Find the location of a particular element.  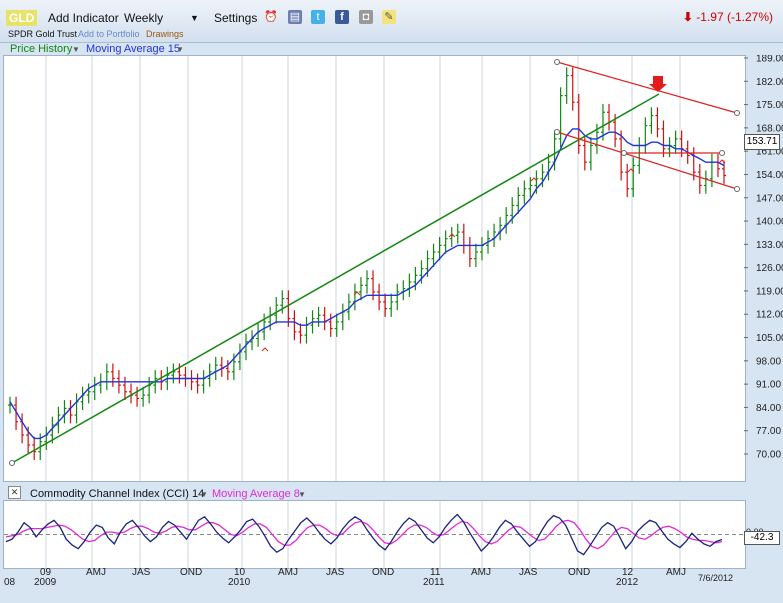

legend-price-dropdown-icon: ▼ is located at coordinates (76, 49).